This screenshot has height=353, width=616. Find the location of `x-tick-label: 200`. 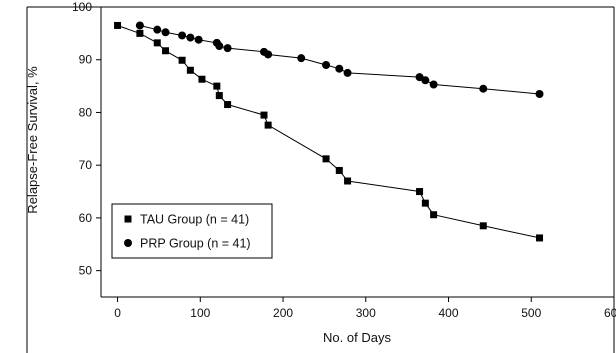

x-tick-label: 200 is located at coordinates (283, 313).